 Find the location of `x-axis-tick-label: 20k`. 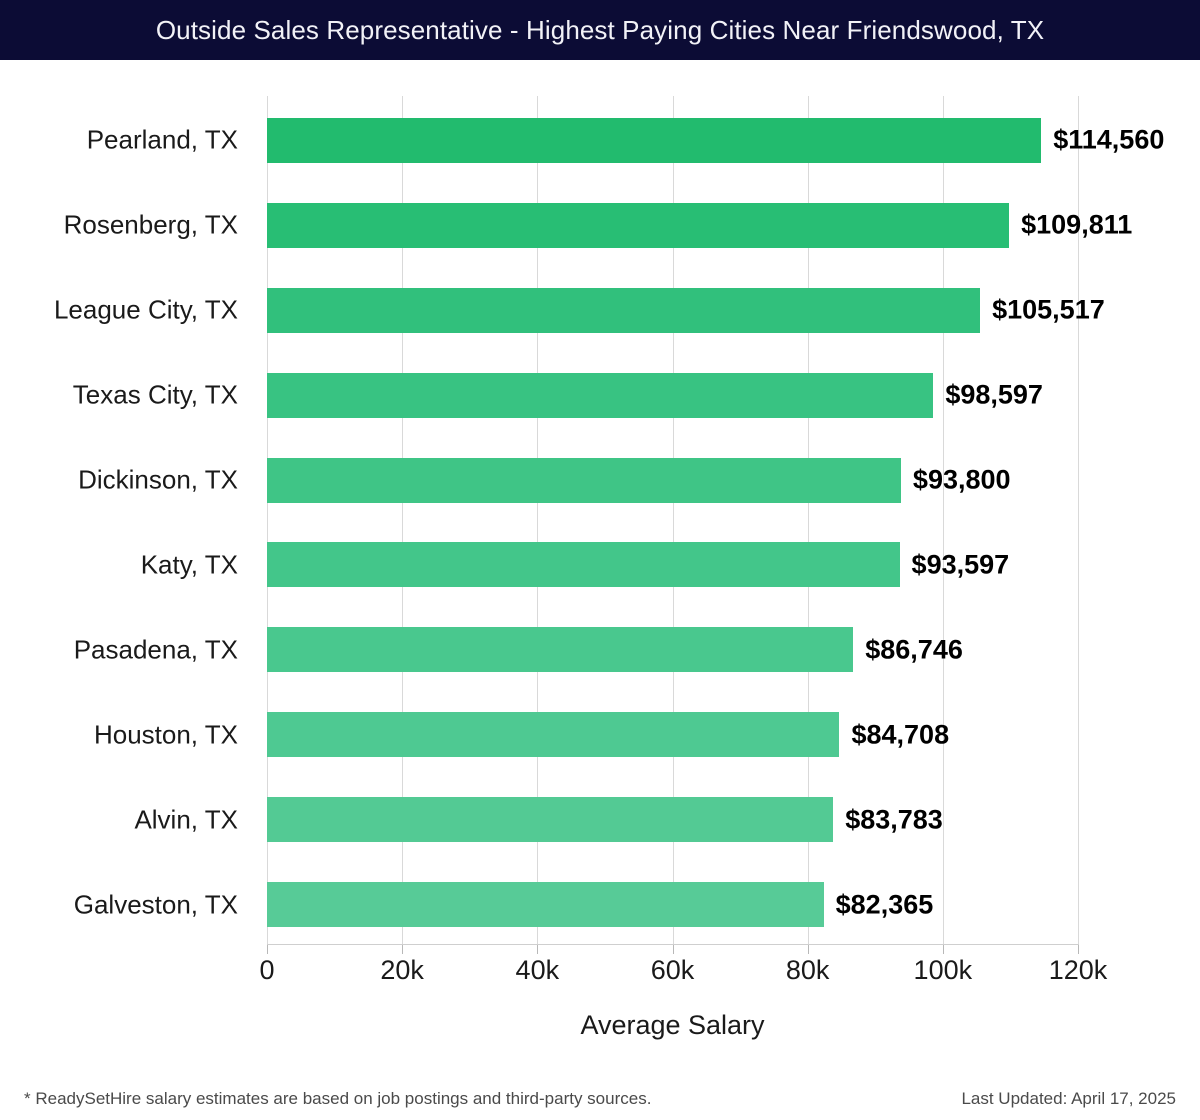

x-axis-tick-label: 20k is located at coordinates (402, 970).